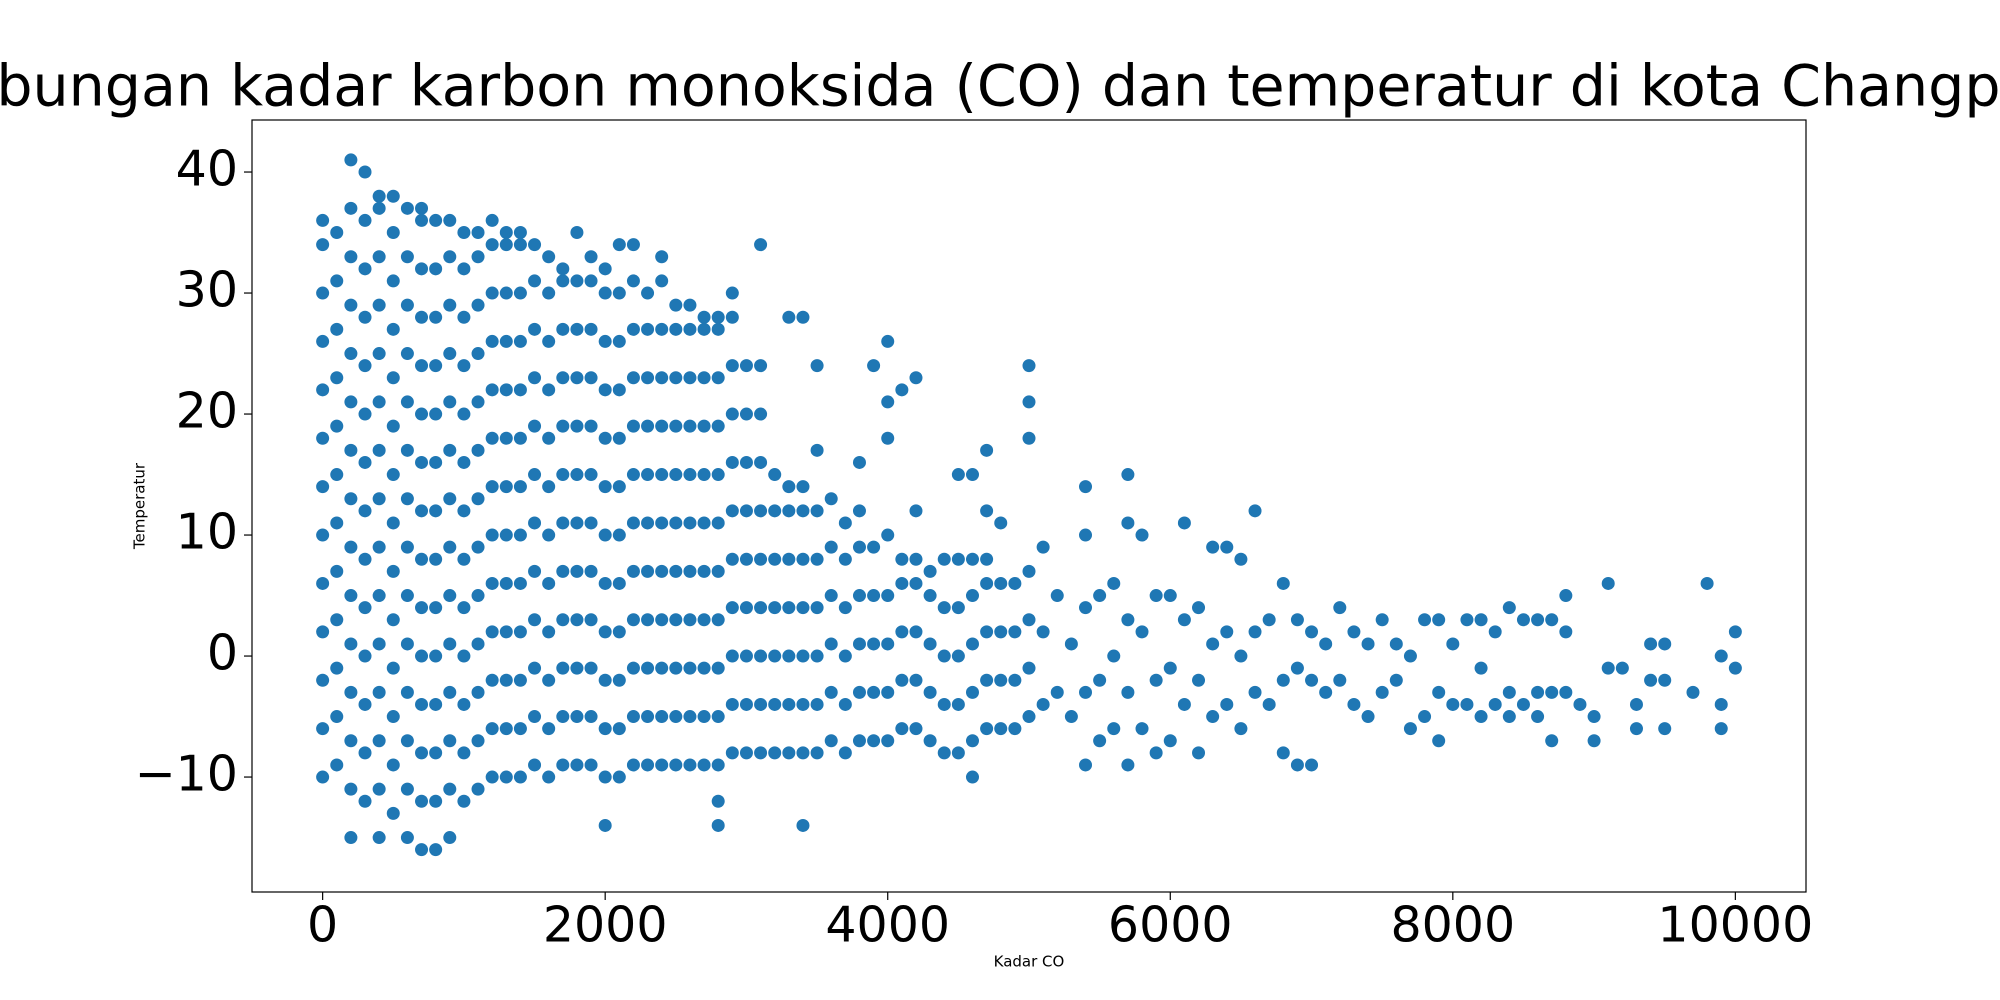 The image size is (2000, 1000). Describe the element at coordinates (207, 169) in the screenshot. I see `y-tick-label: 40` at that location.